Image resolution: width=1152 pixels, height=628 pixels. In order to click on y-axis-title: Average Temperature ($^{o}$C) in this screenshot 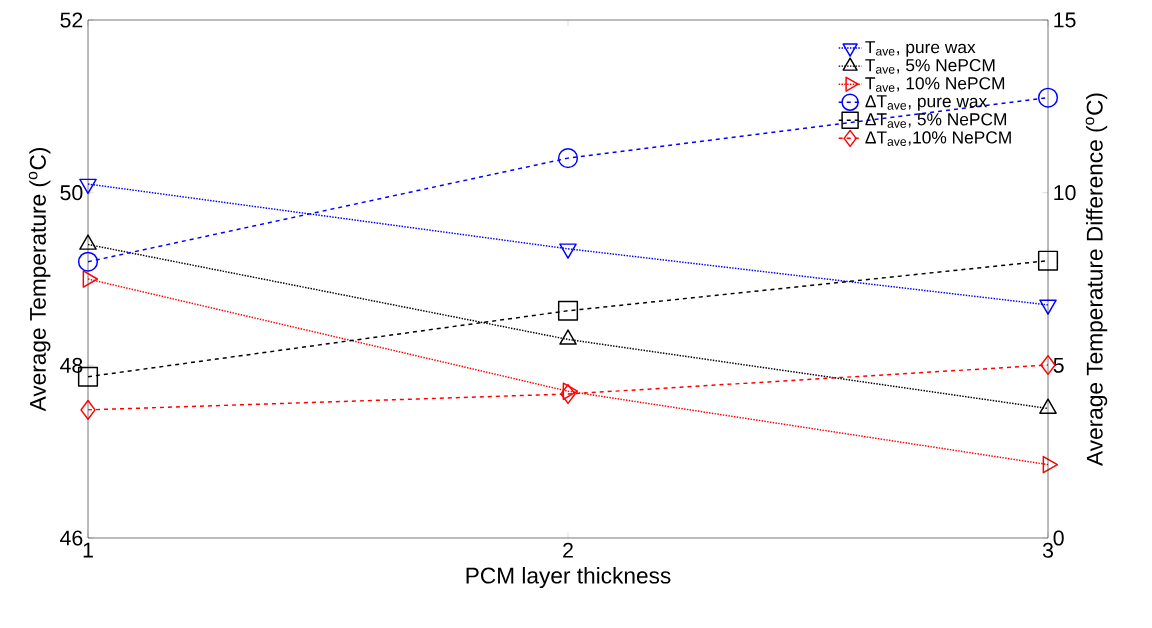, I will do `click(39, 280)`.